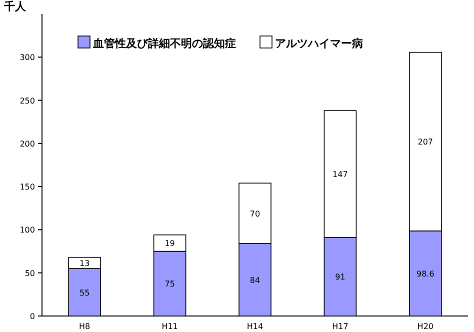 This screenshot has height=332, width=474. What do you see at coordinates (170, 326) in the screenshot?
I see `x-tick-label: H11` at bounding box center [170, 326].